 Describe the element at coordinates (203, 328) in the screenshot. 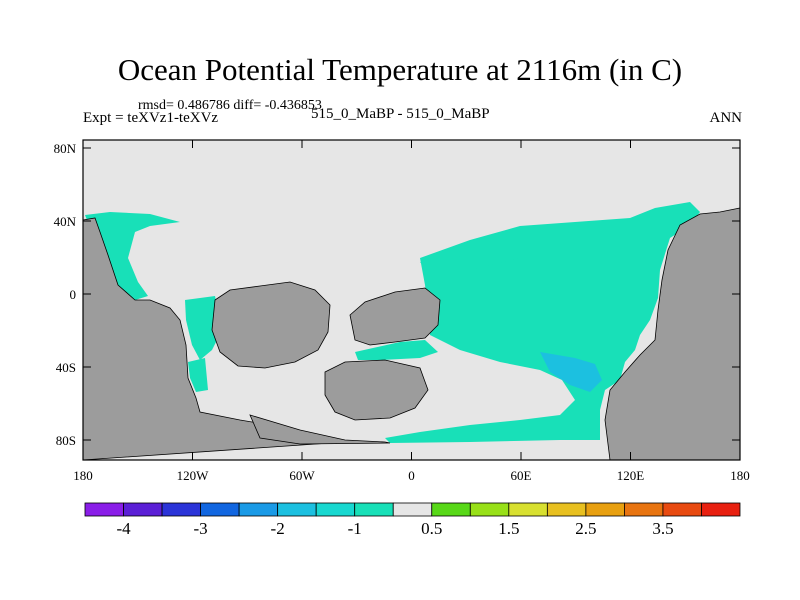

I see `anomaly-atlantic-west` at that location.